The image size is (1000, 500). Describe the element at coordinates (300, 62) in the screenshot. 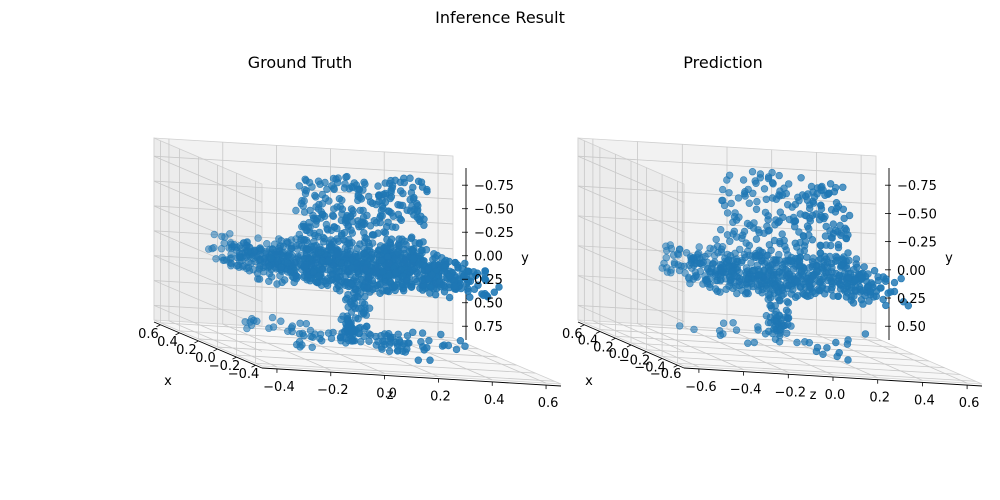

I see `subplot-title: Ground Truth` at that location.